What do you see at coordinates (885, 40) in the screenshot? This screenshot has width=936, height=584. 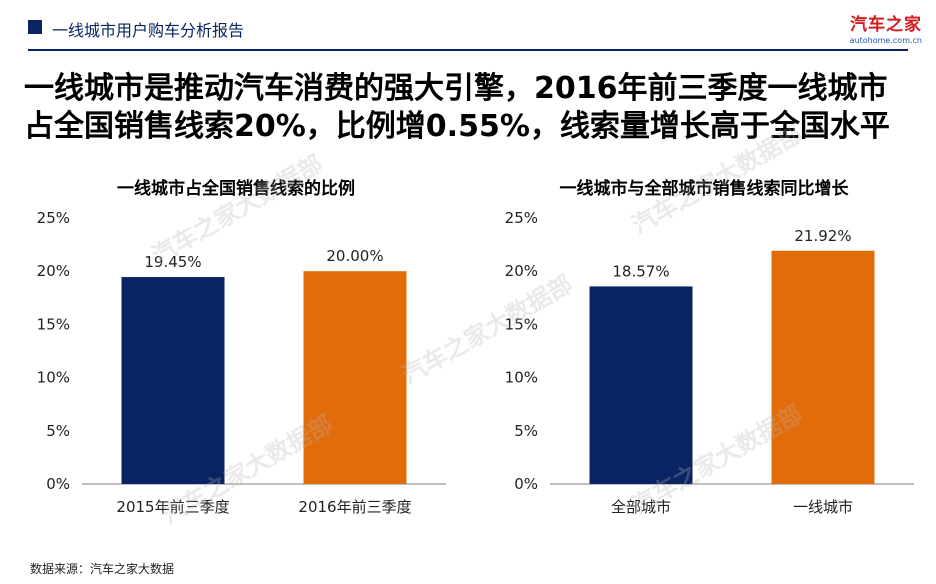 I see `logo-en-text: autohome.com.cn` at bounding box center [885, 40].